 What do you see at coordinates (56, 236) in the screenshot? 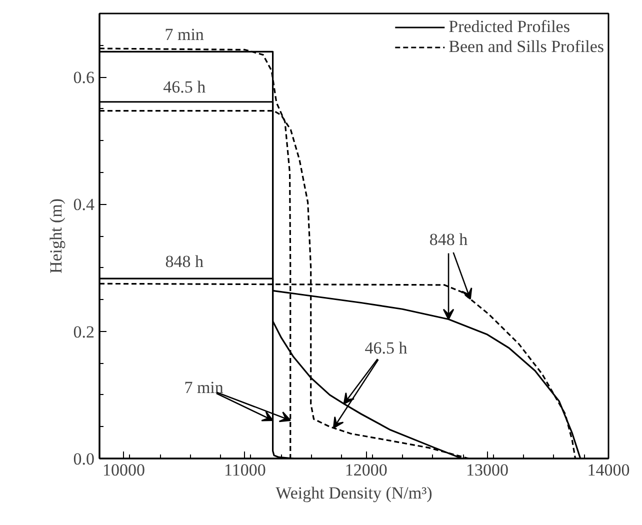
I see `y-axis-title: Height (m)` at bounding box center [56, 236].